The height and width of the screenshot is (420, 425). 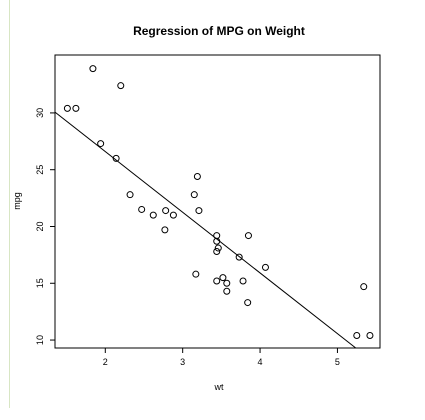 I want to click on y-tick-label: 20, so click(x=40, y=226).